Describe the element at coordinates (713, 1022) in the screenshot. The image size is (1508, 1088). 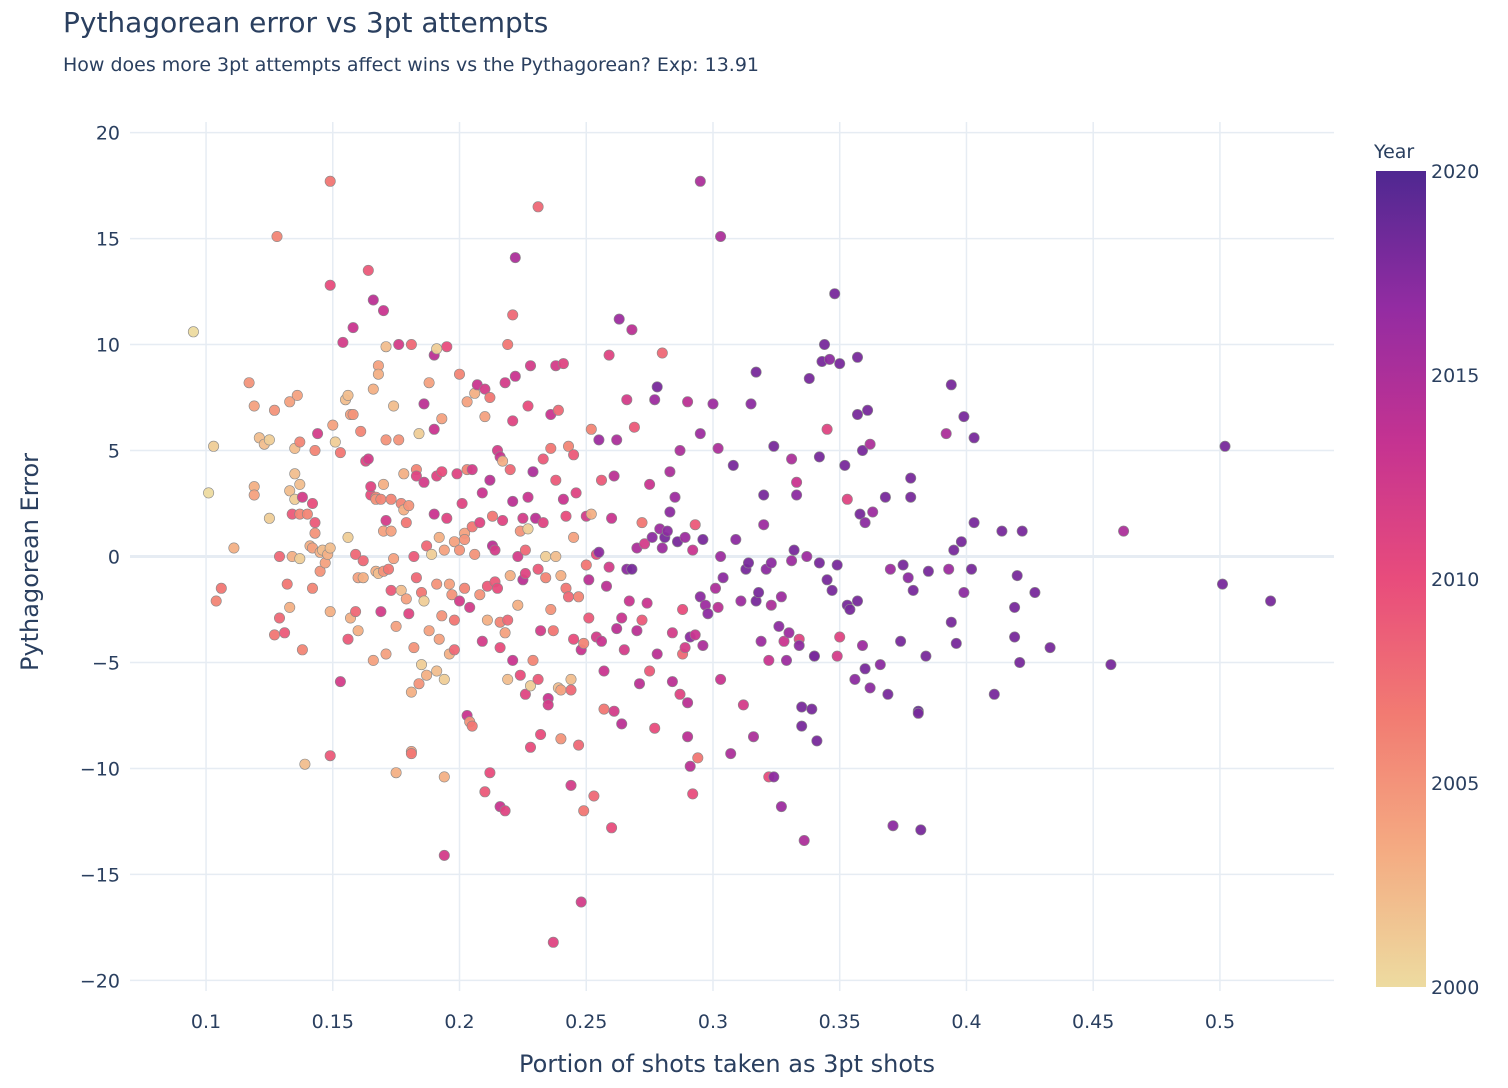
I see `x-tick-label: 0.3` at that location.